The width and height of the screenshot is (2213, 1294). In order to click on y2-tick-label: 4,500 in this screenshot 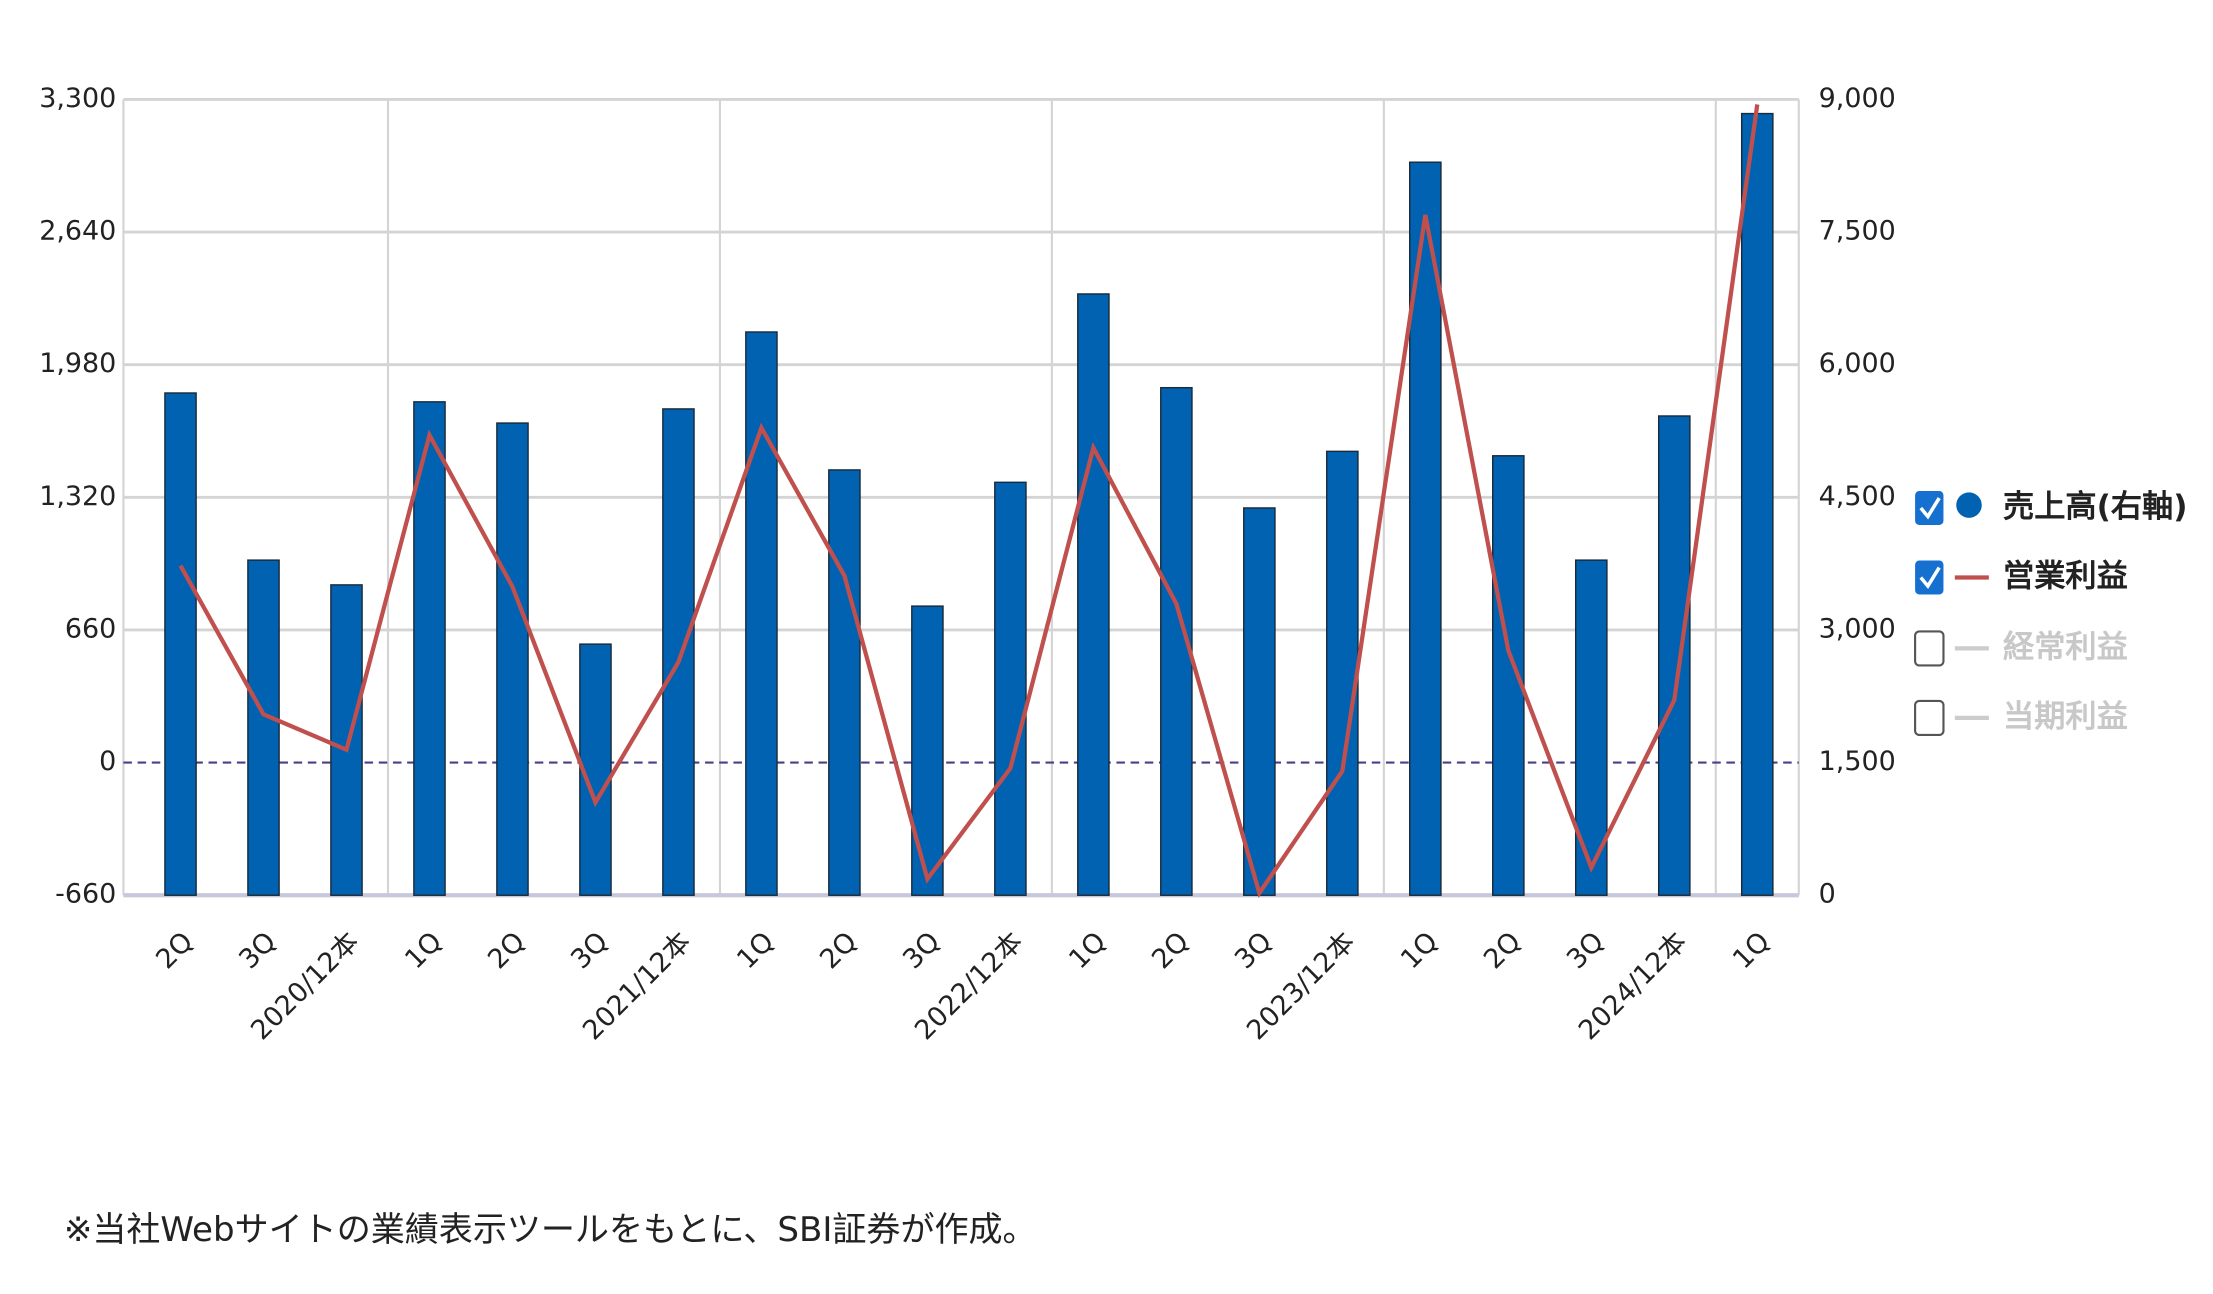, I will do `click(1857, 496)`.